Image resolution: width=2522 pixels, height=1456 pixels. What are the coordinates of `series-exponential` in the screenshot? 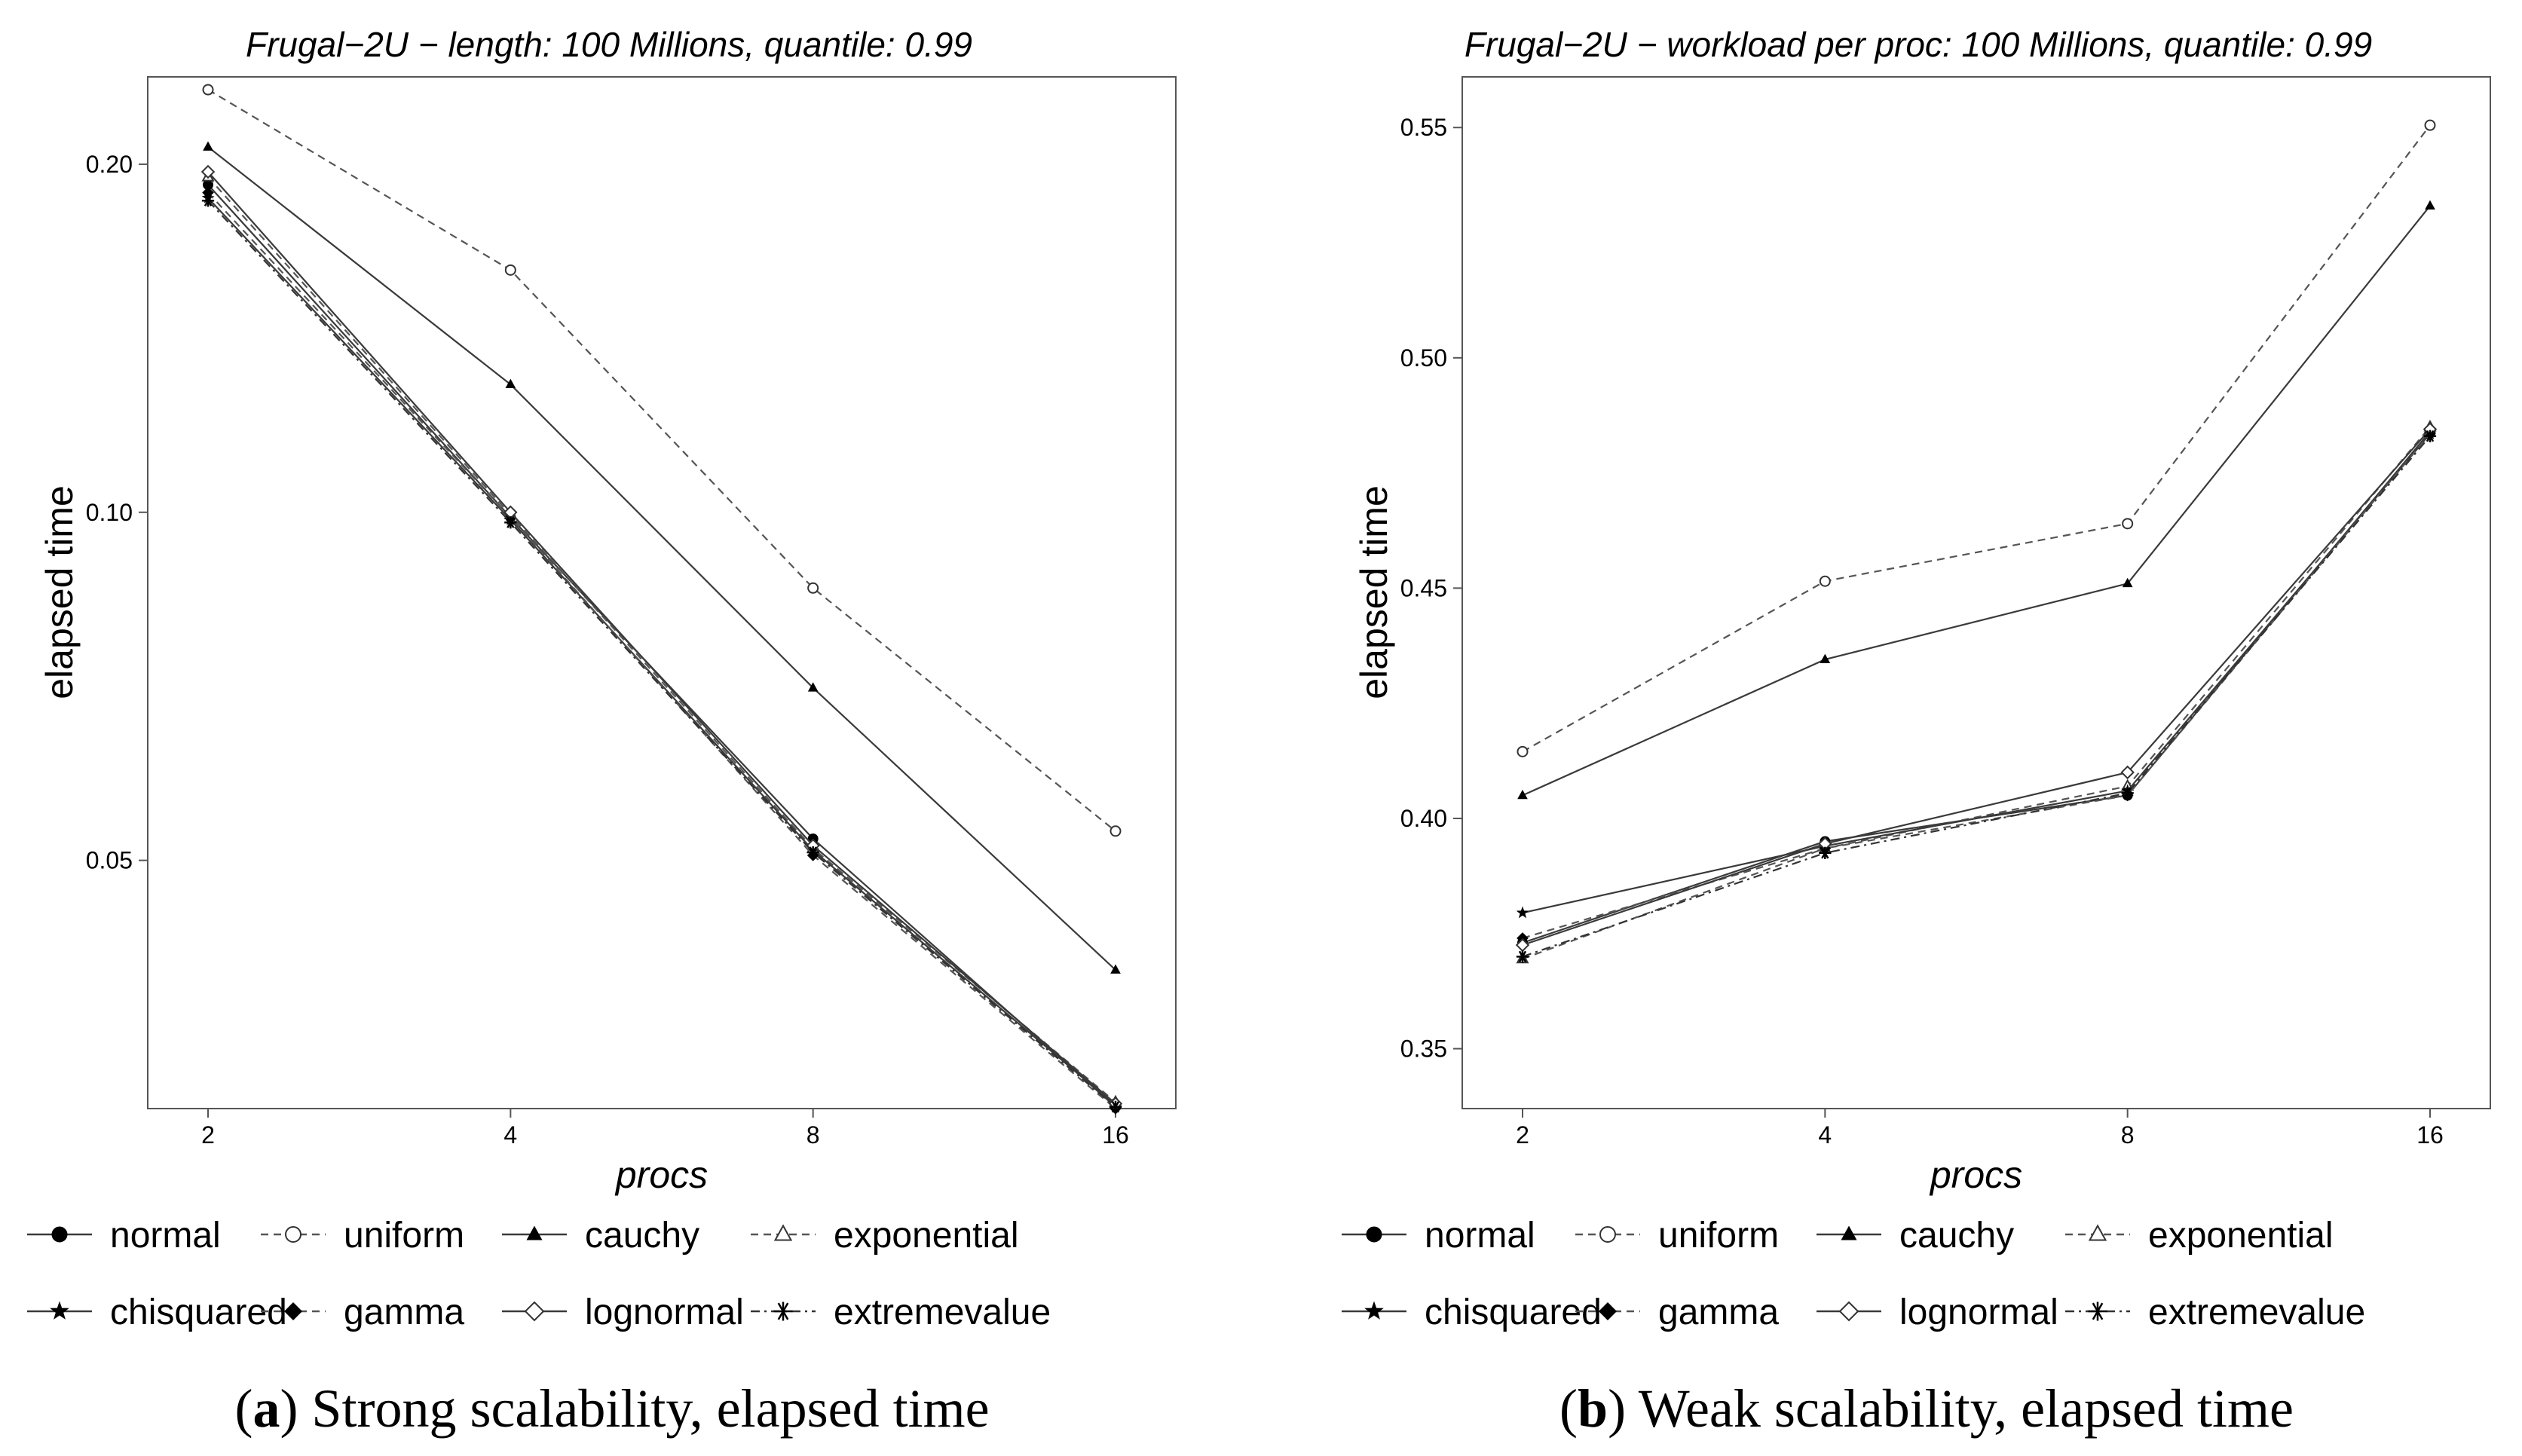 It's located at (1976, 691).